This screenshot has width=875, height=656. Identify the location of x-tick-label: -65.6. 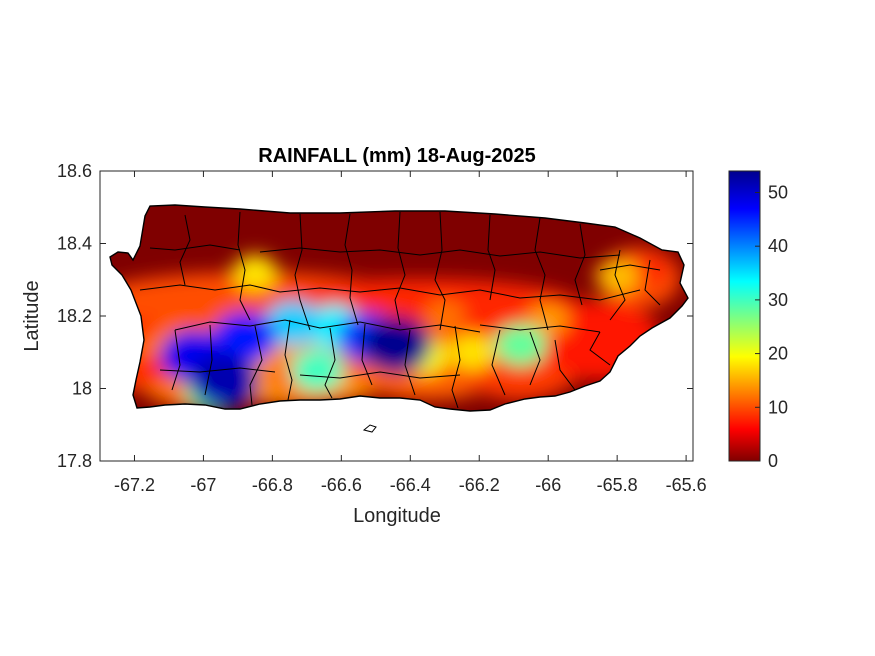
(686, 485).